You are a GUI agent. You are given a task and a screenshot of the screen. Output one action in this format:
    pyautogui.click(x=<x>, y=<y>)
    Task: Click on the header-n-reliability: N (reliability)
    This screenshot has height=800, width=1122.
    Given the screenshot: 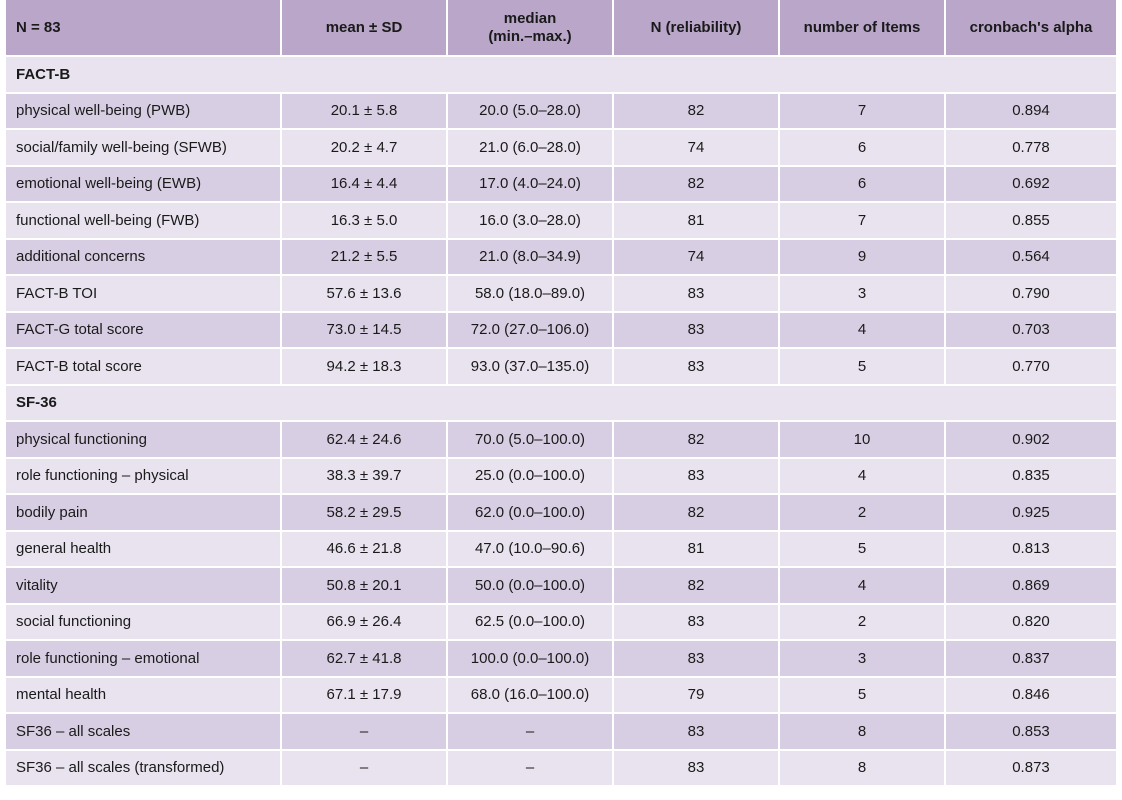 What is the action you would take?
    pyautogui.click(x=697, y=28)
    